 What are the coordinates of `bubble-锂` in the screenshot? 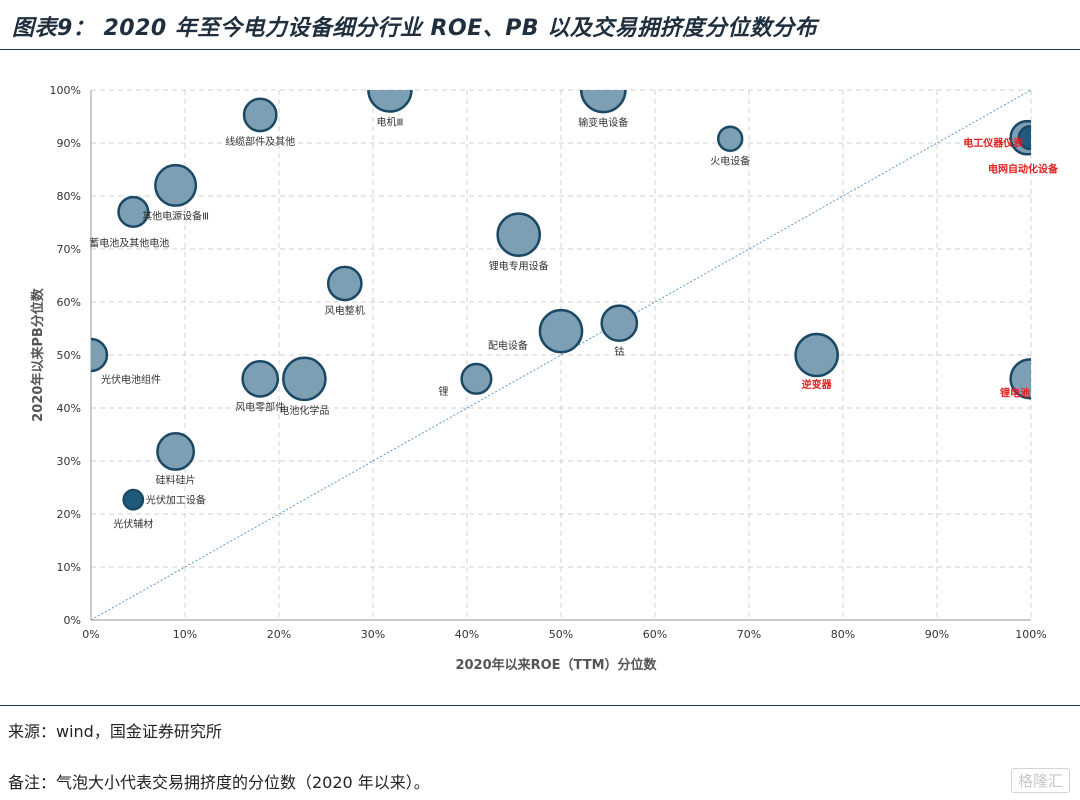 It's located at (476, 378).